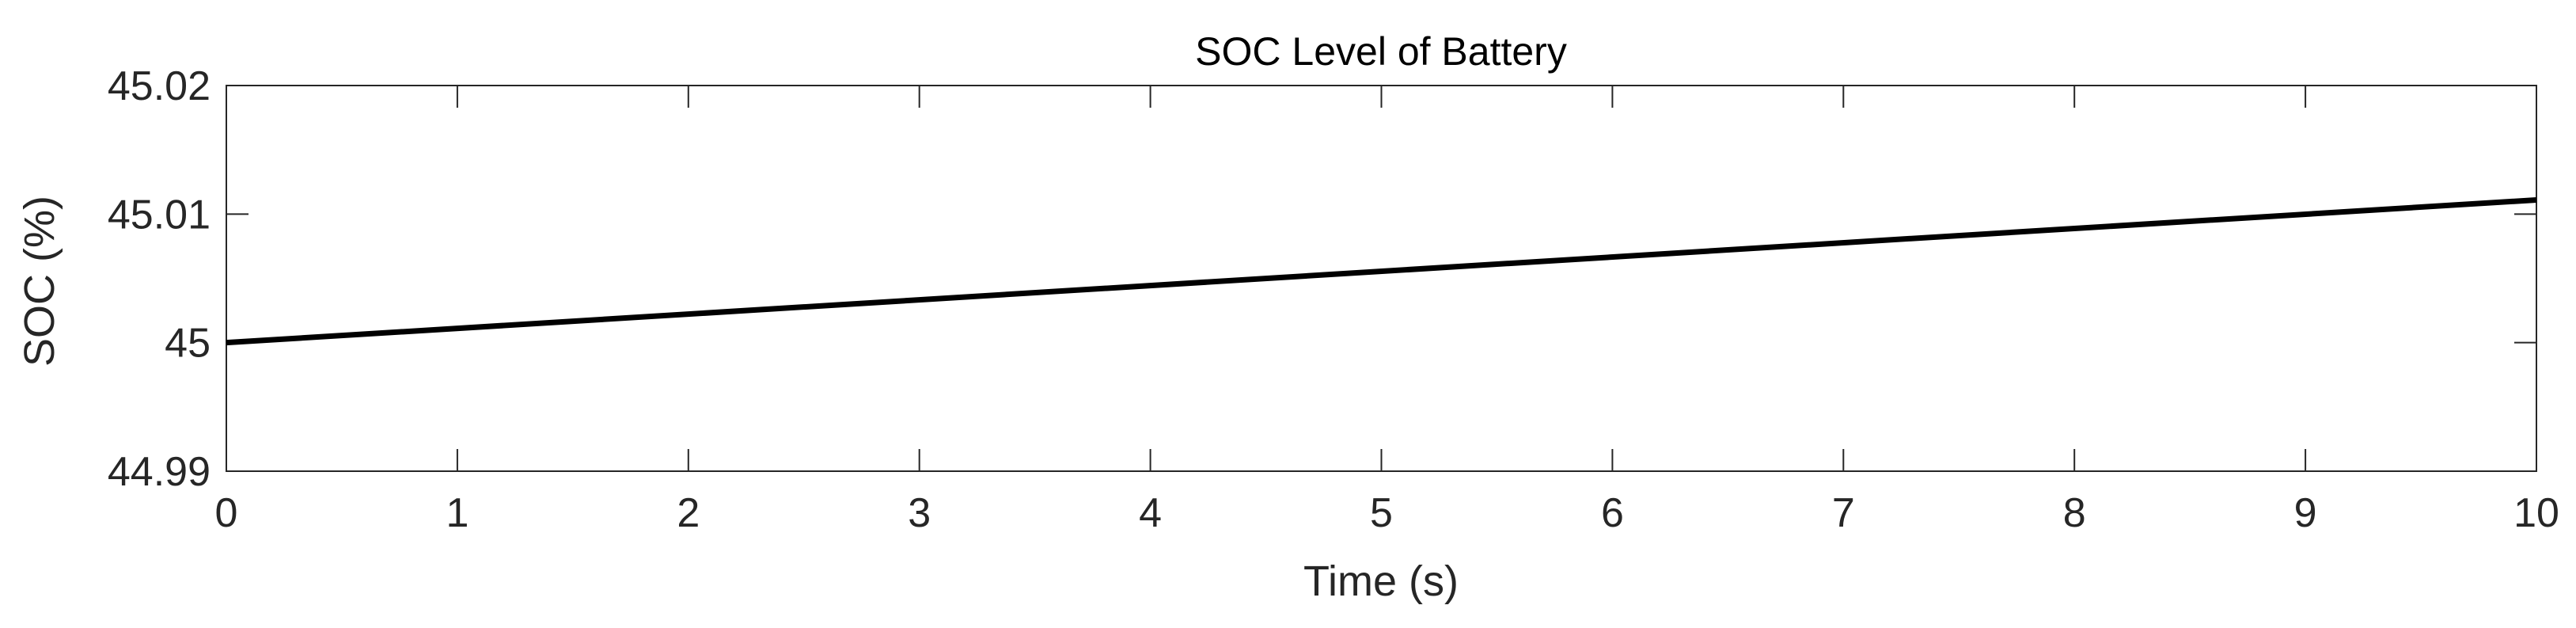  Describe the element at coordinates (1843, 513) in the screenshot. I see `x-tick-label: 7` at that location.